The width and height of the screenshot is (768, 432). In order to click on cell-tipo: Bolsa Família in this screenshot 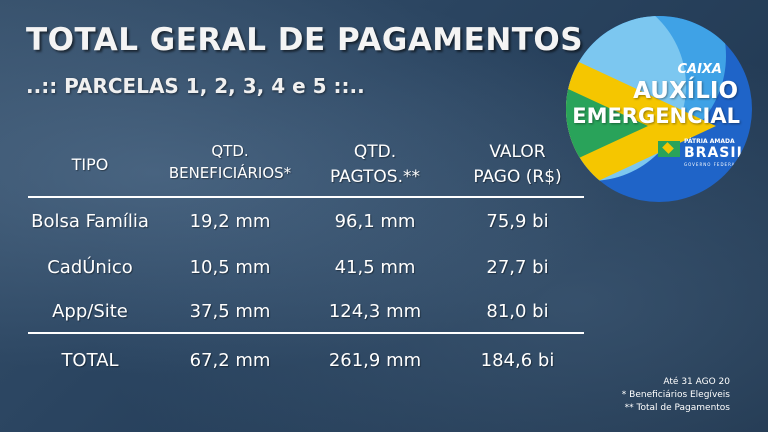, I will do `click(90, 221)`.